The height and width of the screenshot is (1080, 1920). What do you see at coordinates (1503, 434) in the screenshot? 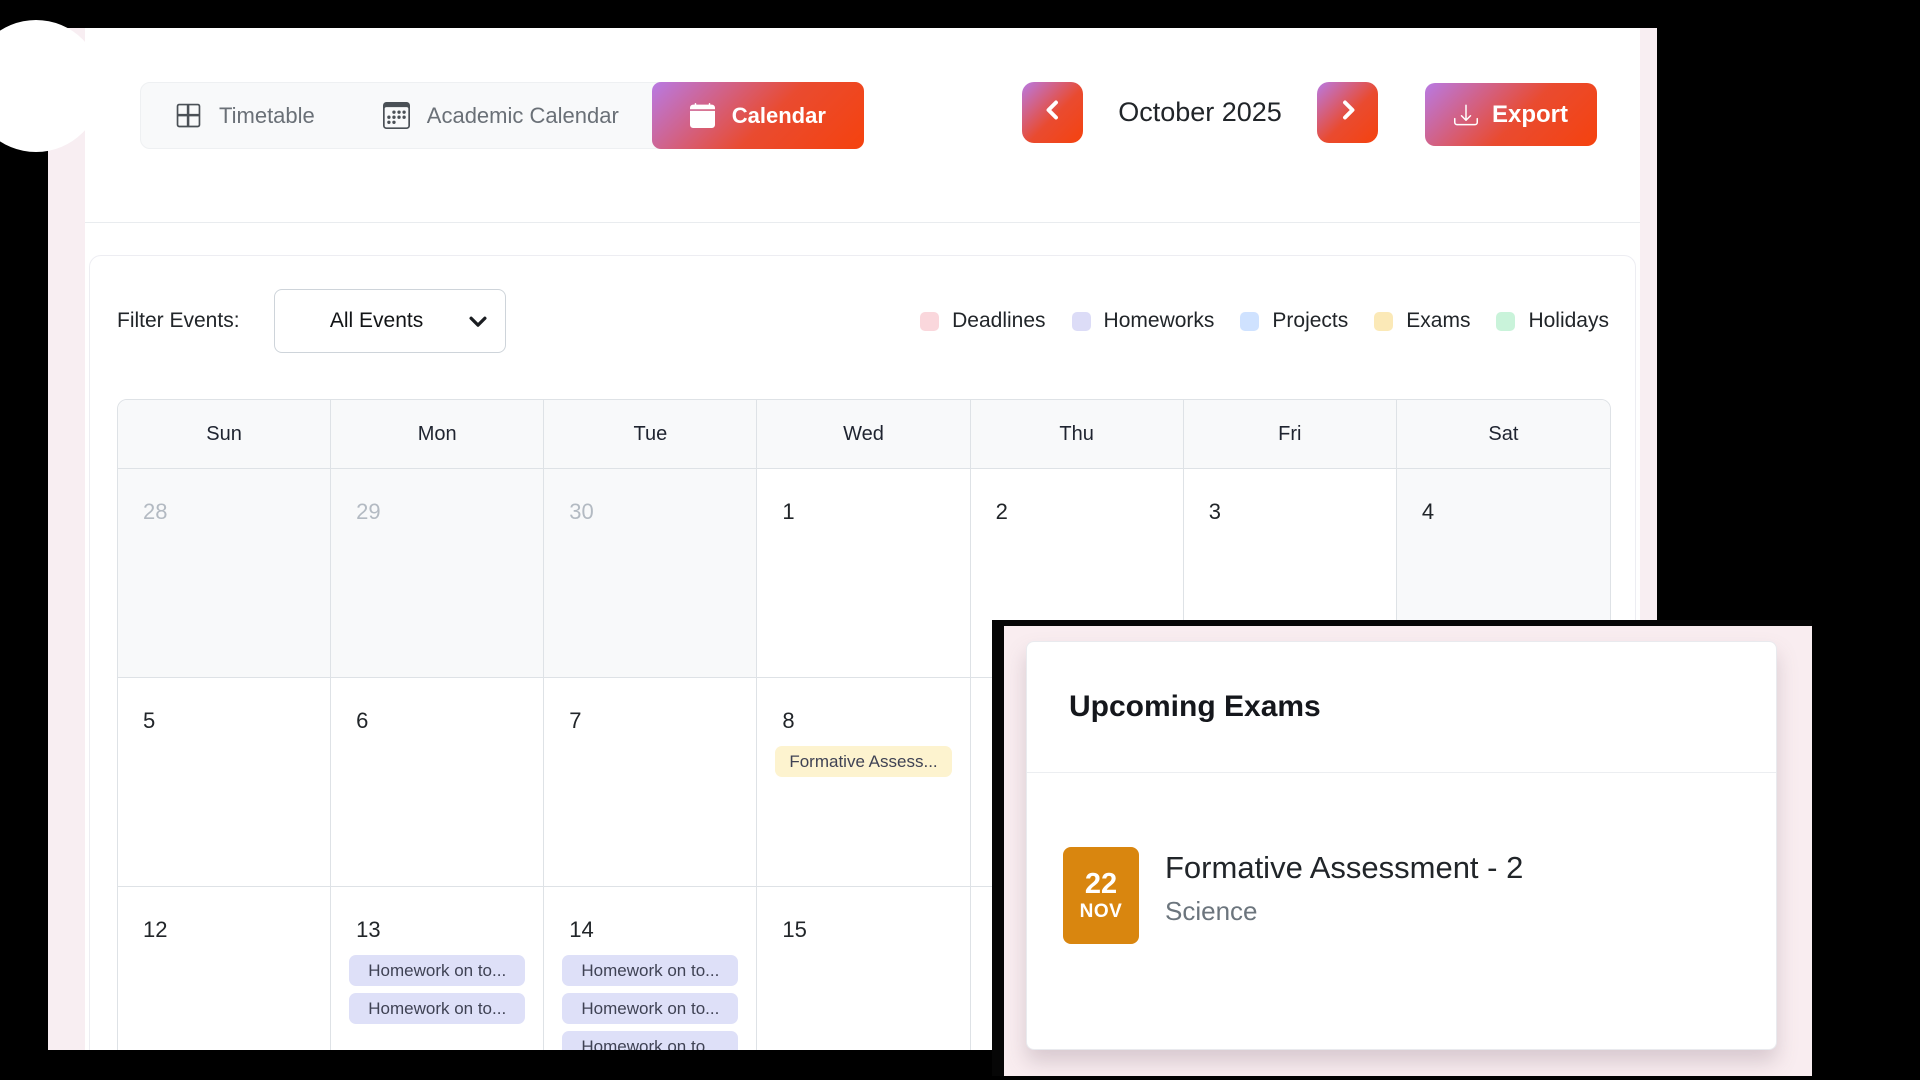
I see `day-header-sat: Sat` at bounding box center [1503, 434].